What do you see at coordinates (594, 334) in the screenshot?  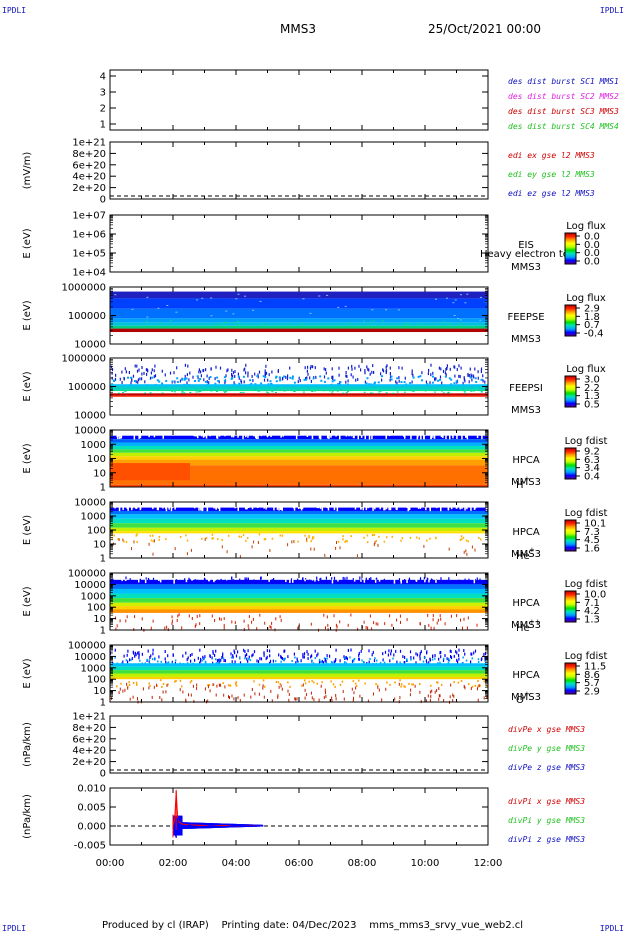 I see `colorbar-tick-label: -0.4` at bounding box center [594, 334].